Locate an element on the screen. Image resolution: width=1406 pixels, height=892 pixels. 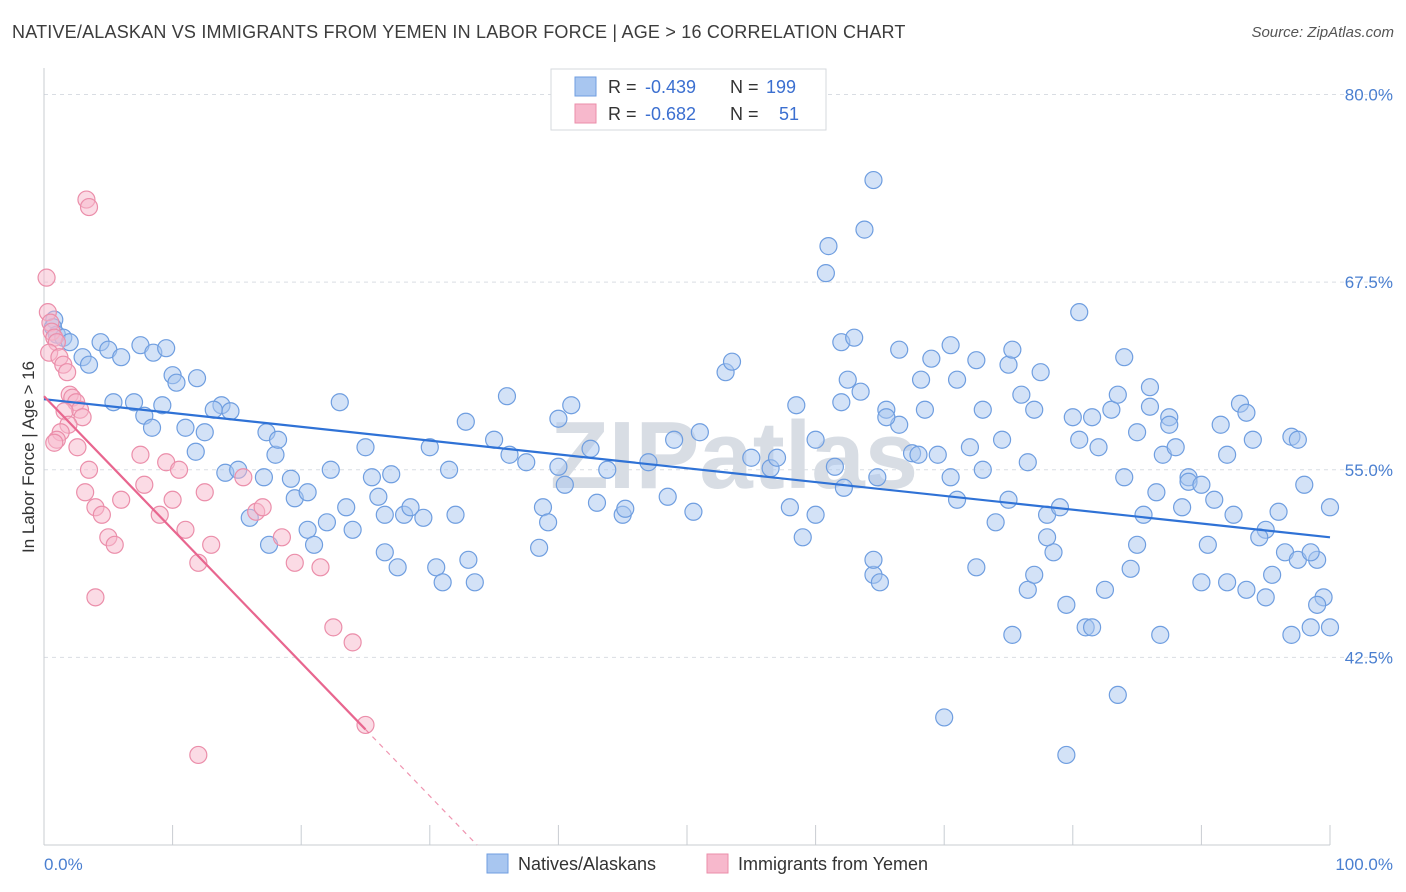
legend-bottom-label-2: Immigrants from Yemen is located at coordinates (833, 864).